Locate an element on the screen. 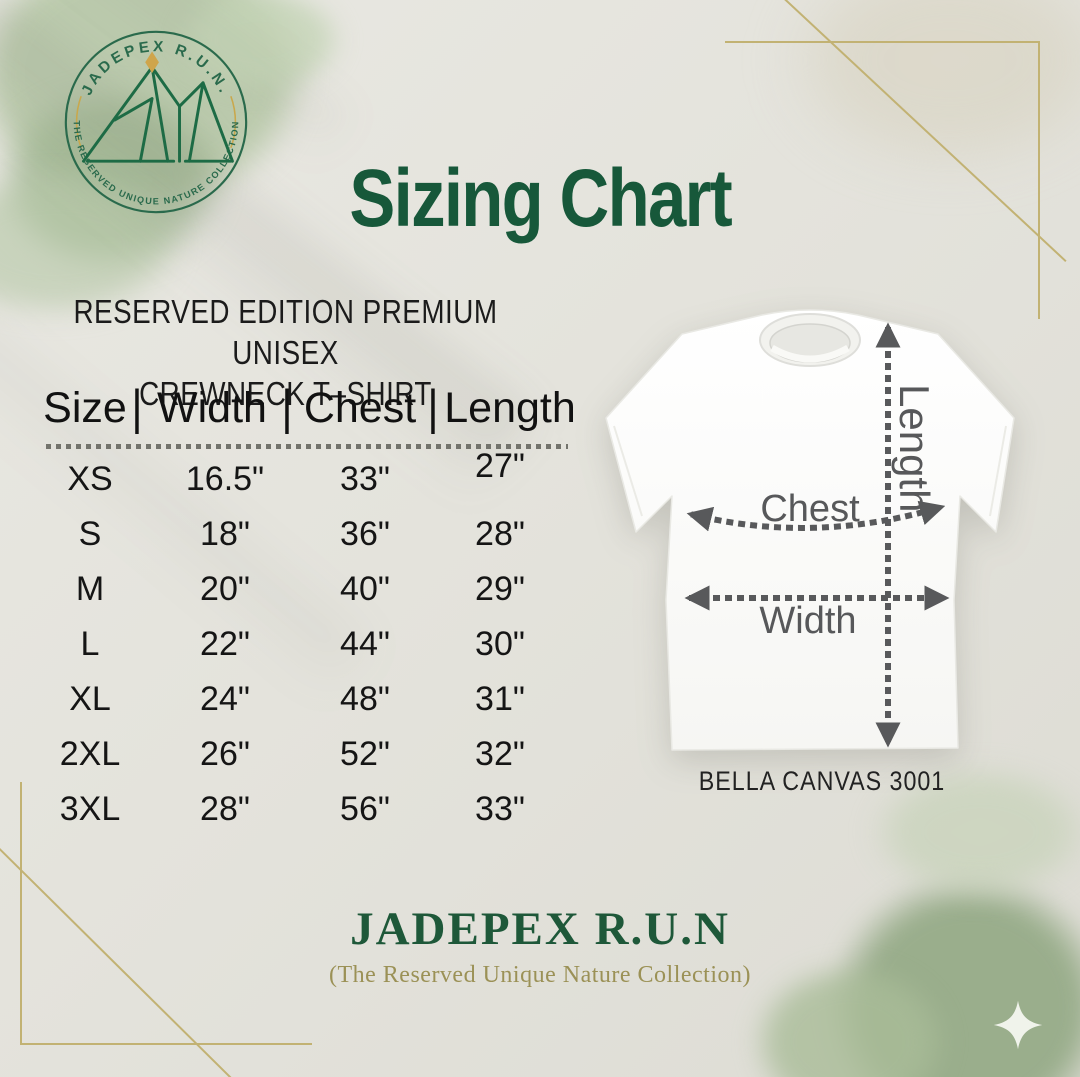 The width and height of the screenshot is (1080, 1077). logo-gold-arc-left is located at coordinates (78, 122).